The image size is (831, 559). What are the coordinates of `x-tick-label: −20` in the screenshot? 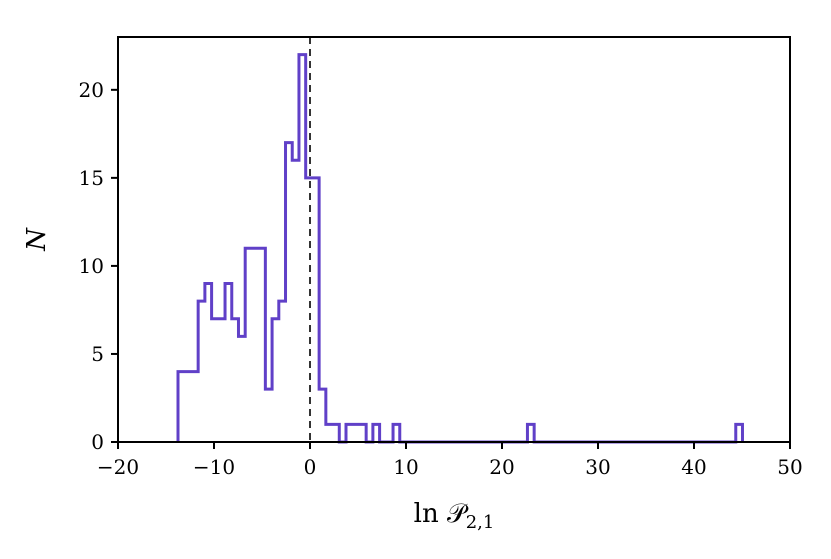 It's located at (118, 467).